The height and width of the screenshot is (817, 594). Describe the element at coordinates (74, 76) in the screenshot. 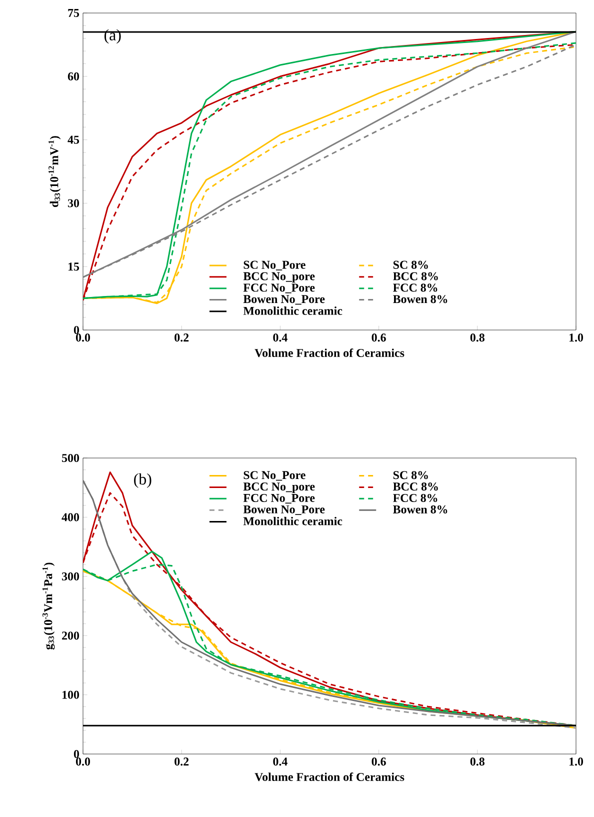

I see `y-tick-label: 60` at that location.